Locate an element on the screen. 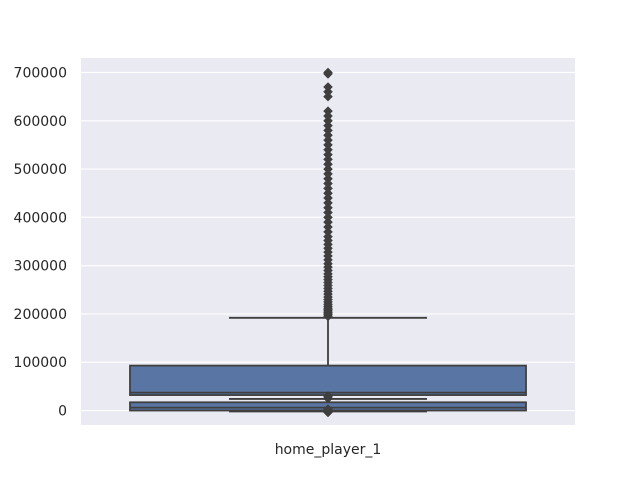 Image resolution: width=640 pixels, height=480 pixels. y-tick-label: 700000 is located at coordinates (40, 73).